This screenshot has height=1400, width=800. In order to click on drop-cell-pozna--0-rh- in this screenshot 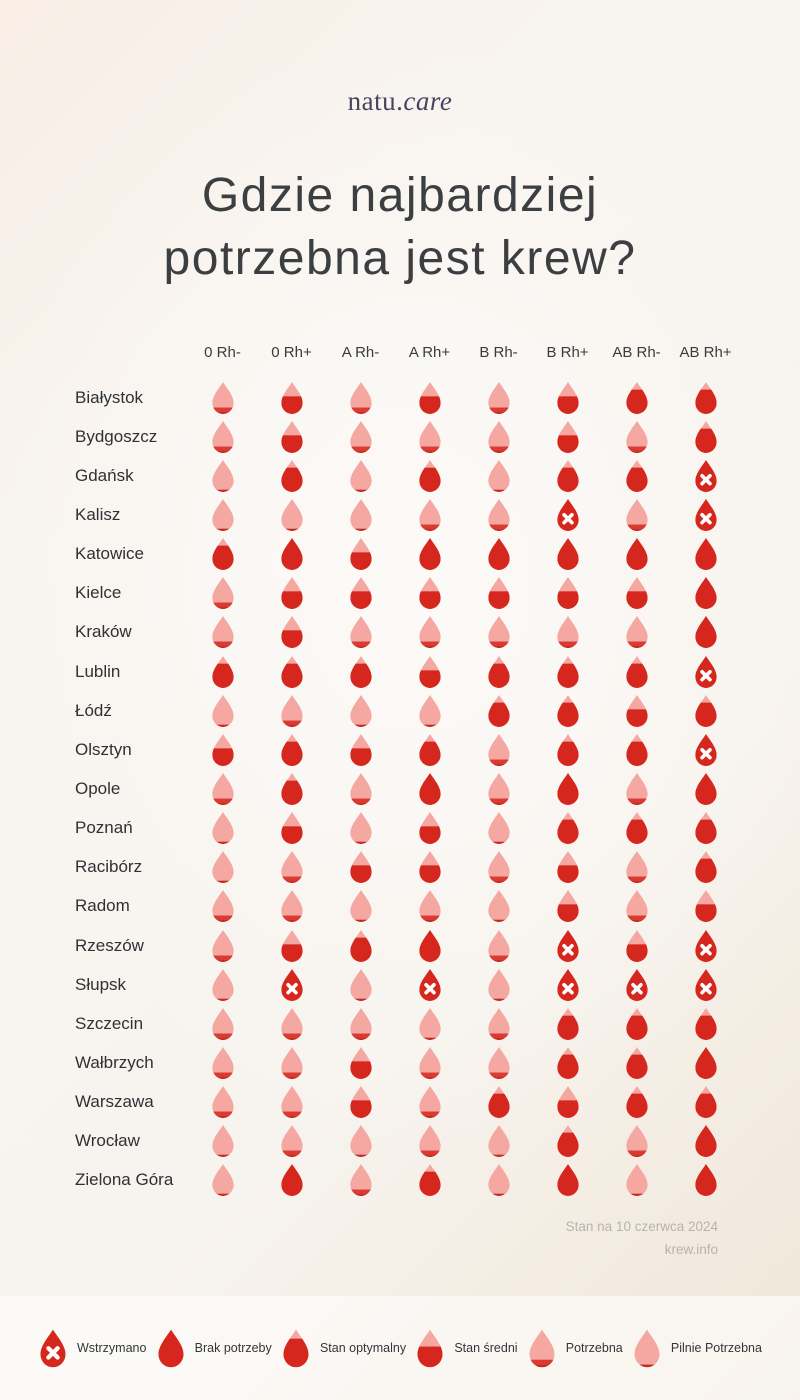, I will do `click(222, 828)`.